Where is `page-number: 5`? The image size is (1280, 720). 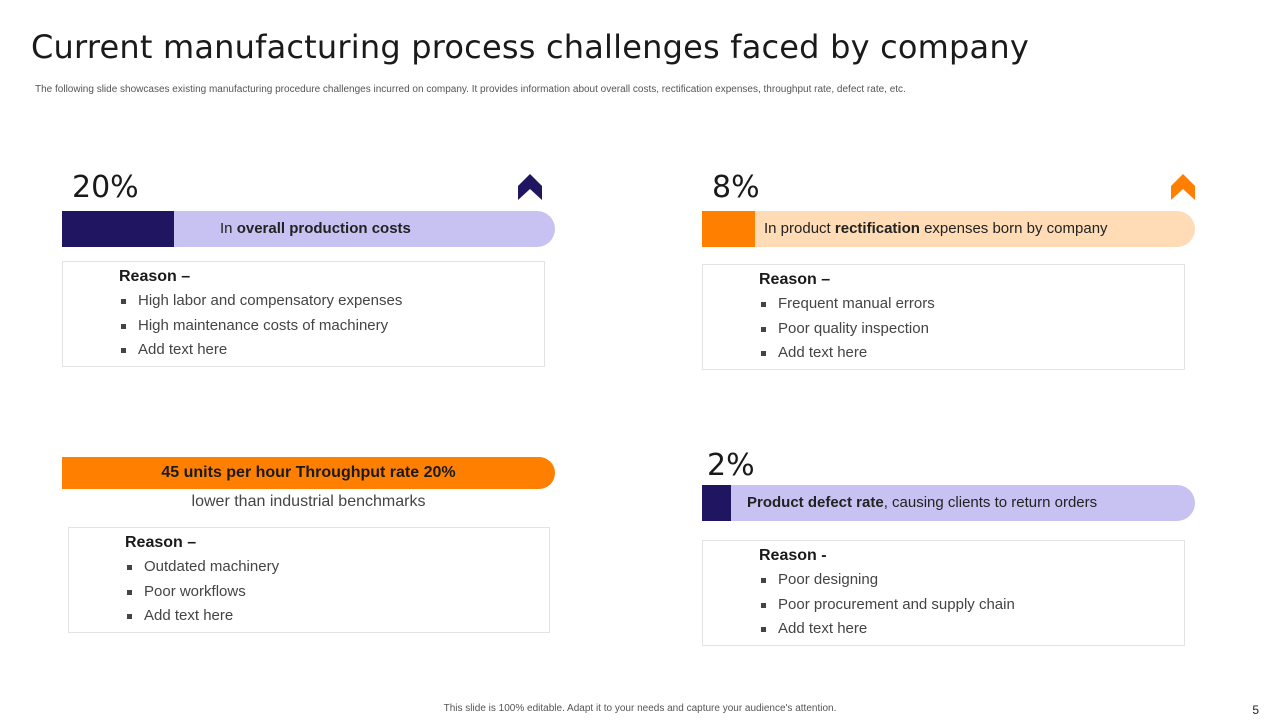 page-number: 5 is located at coordinates (1255, 710).